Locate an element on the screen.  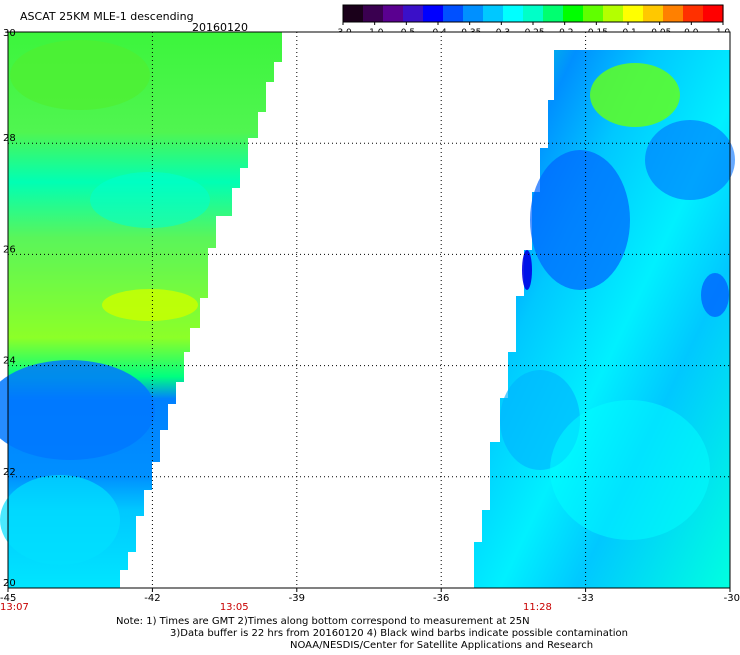
x-axis-ticks: -45 -42 -39 -36 -33 -30 is located at coordinates (370, 596).